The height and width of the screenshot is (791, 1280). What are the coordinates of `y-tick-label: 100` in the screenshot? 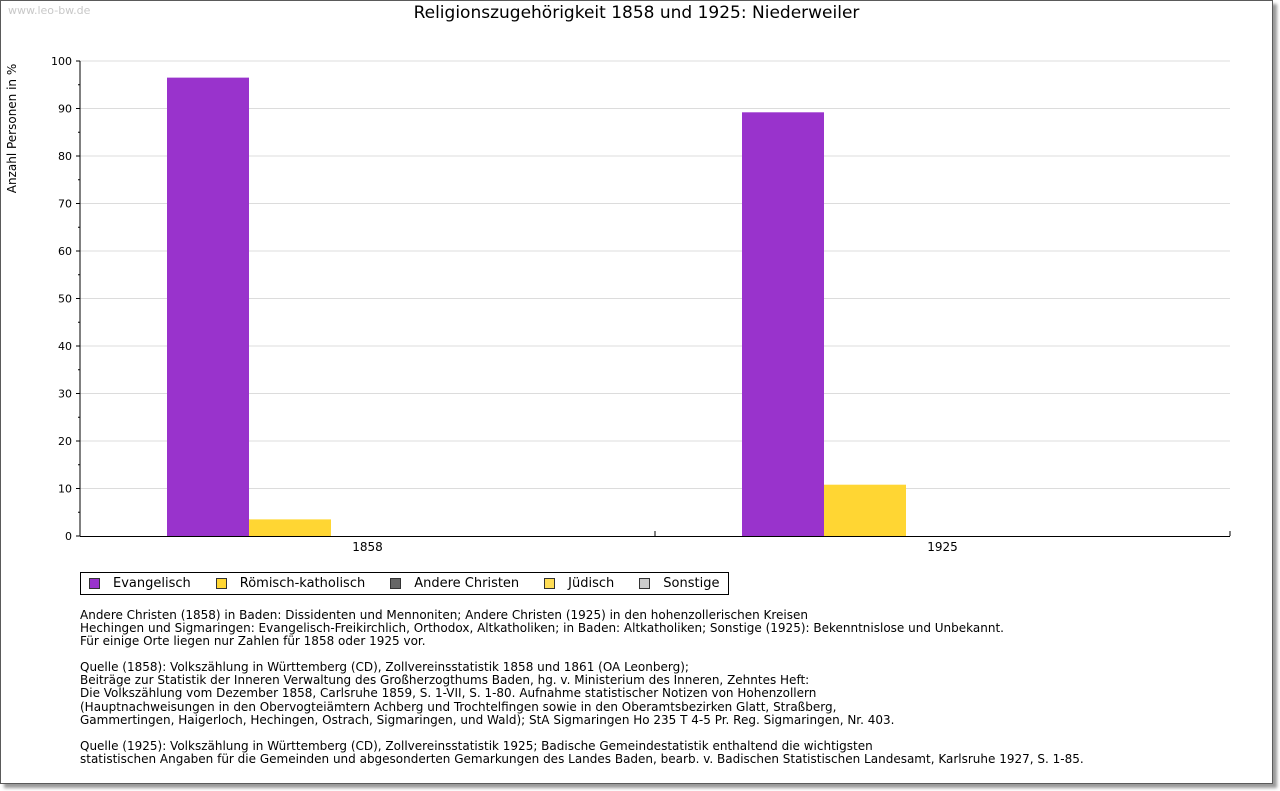 It's located at (61, 61).